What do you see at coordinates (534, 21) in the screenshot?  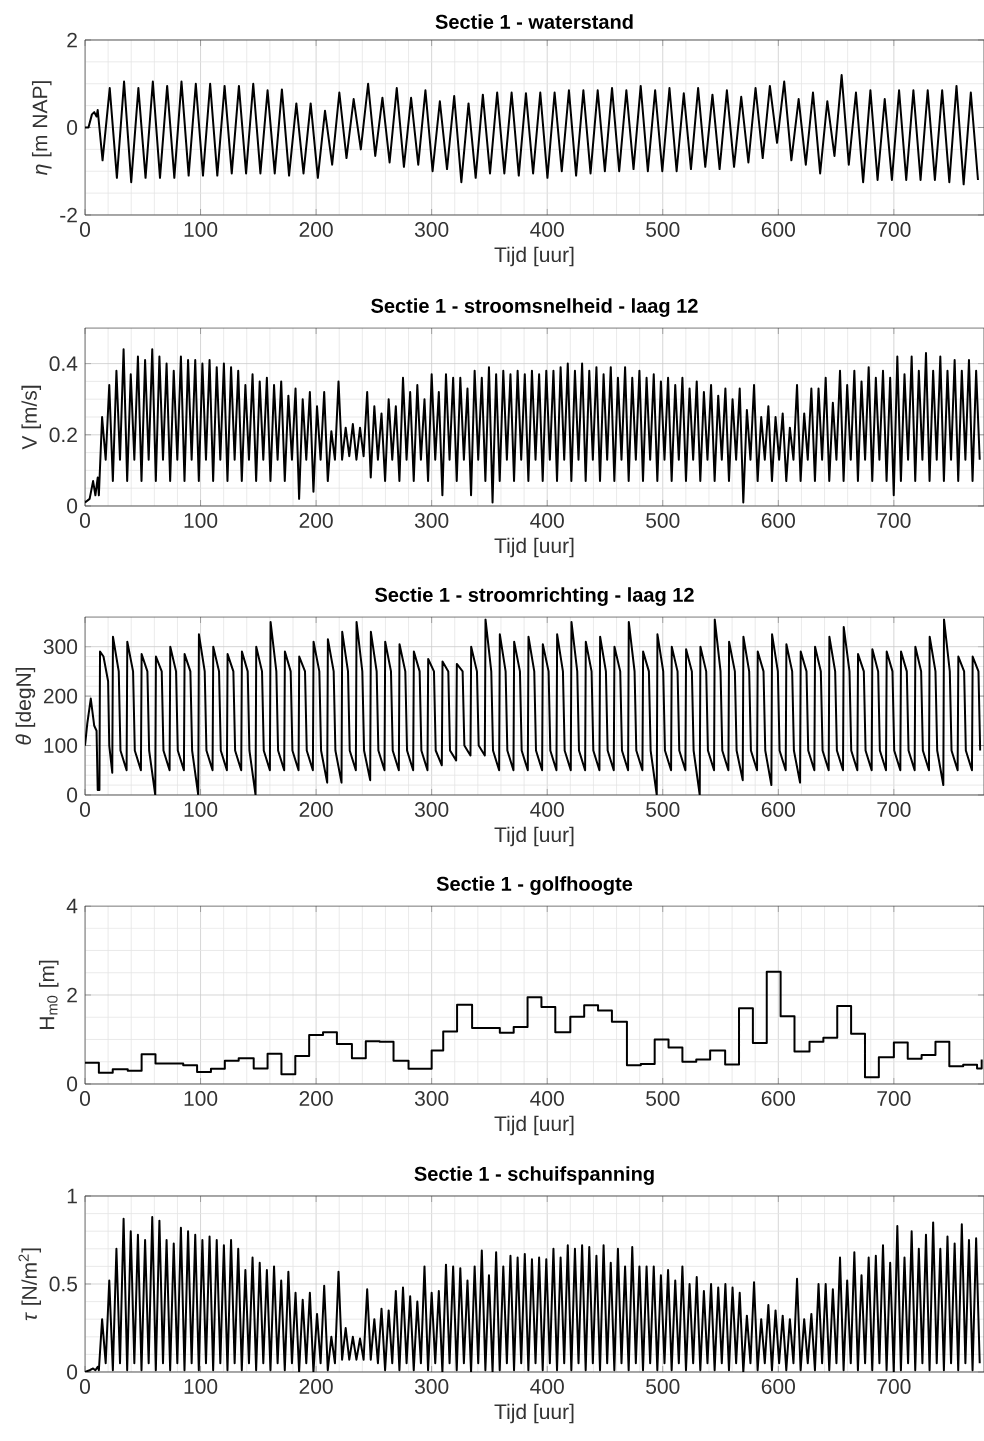 I see `chart-title: Sectie 1 - waterstand` at bounding box center [534, 21].